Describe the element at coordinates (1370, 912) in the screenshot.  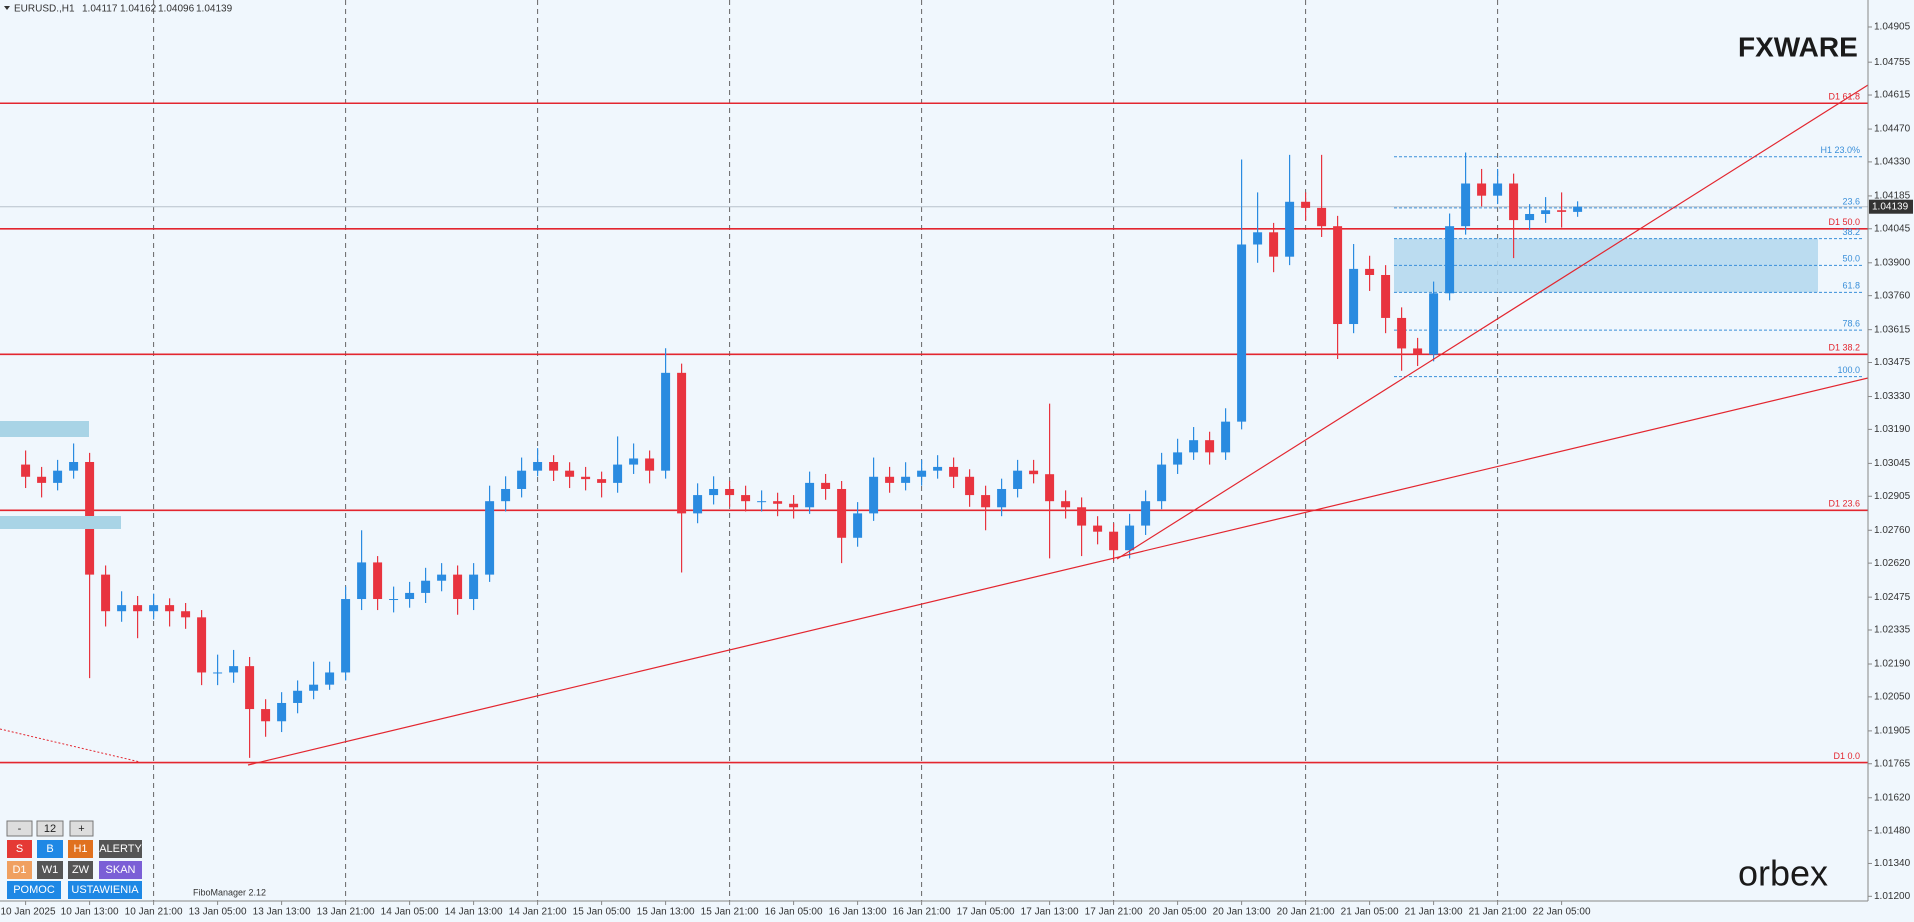
I see `x-tick-label: 21 Jan 05:00` at that location.